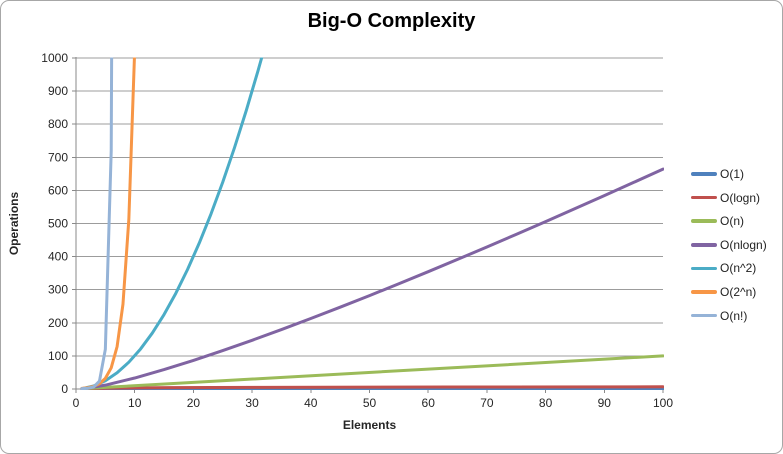 The width and height of the screenshot is (783, 454). I want to click on x-tick-label: 100, so click(663, 403).